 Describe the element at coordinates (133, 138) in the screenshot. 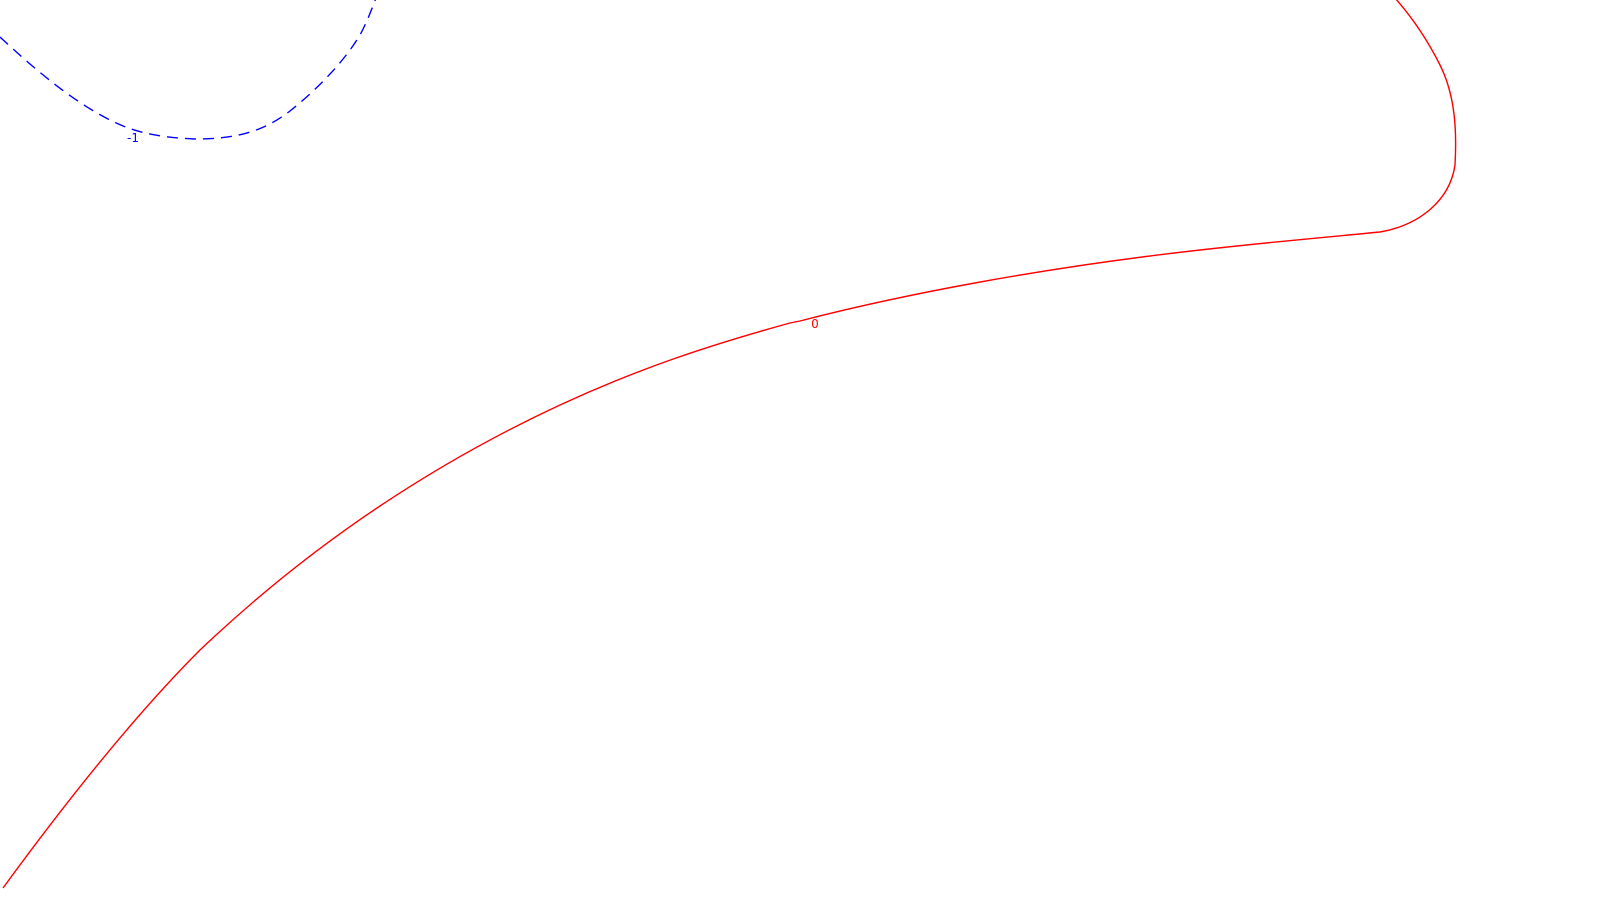

I see `contour-label-neg1: -1` at that location.